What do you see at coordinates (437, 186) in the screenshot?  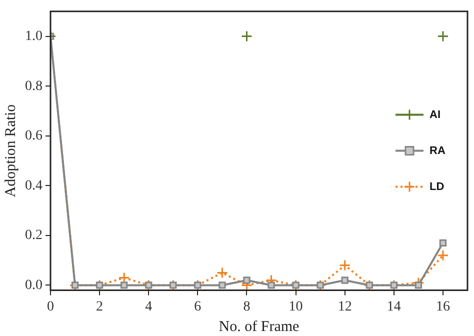 I see `legend-label: LD` at bounding box center [437, 186].